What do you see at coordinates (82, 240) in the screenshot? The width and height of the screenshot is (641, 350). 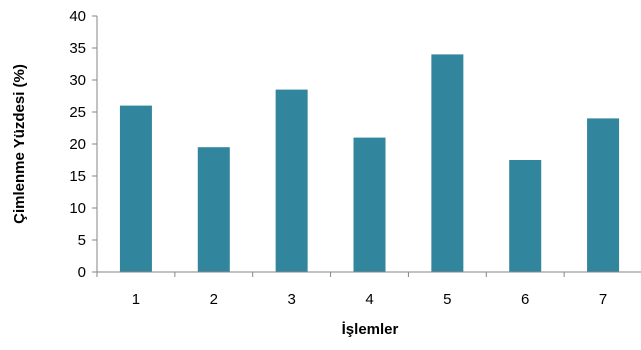 I see `y-tick-label: 5` at bounding box center [82, 240].